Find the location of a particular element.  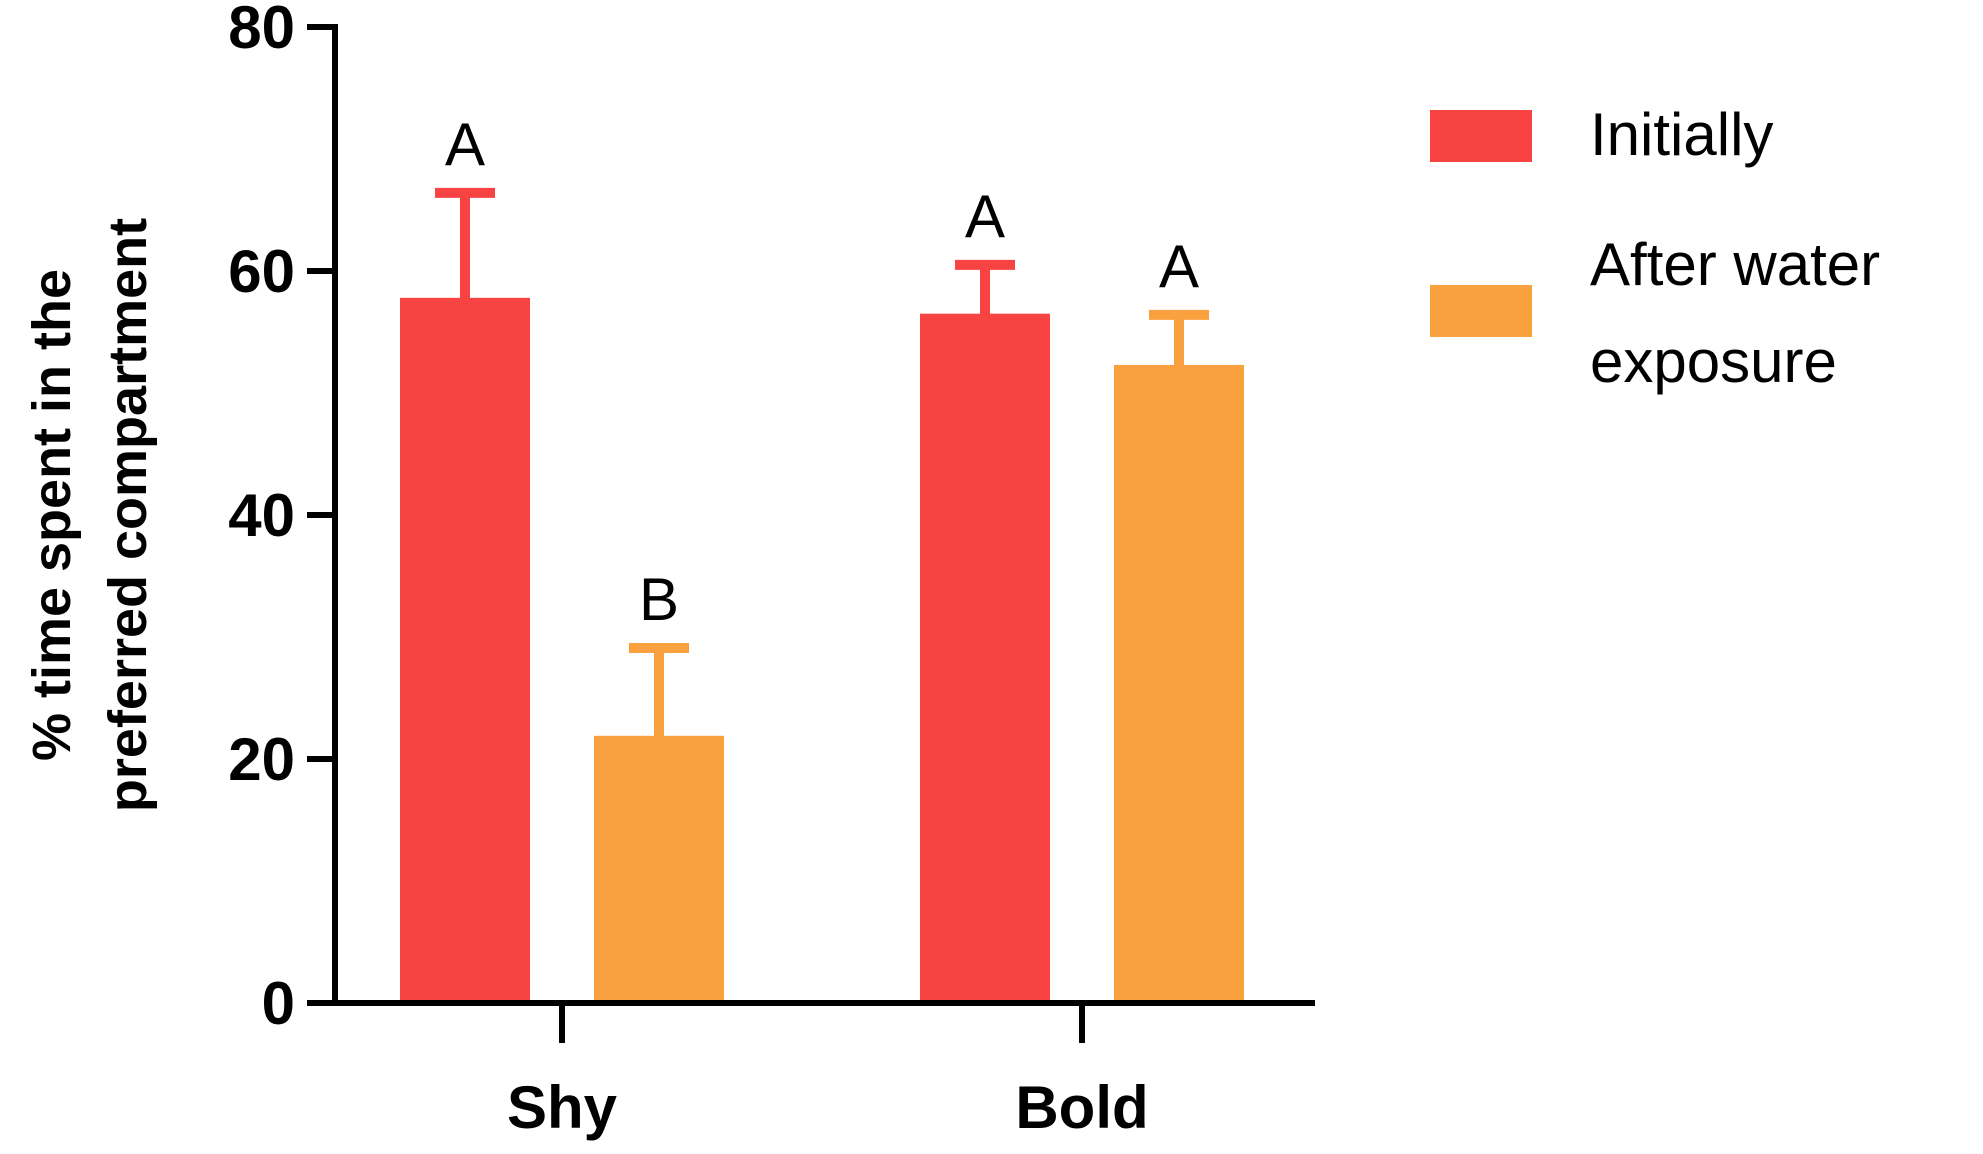

legend-label-0: Initially is located at coordinates (1681, 134).